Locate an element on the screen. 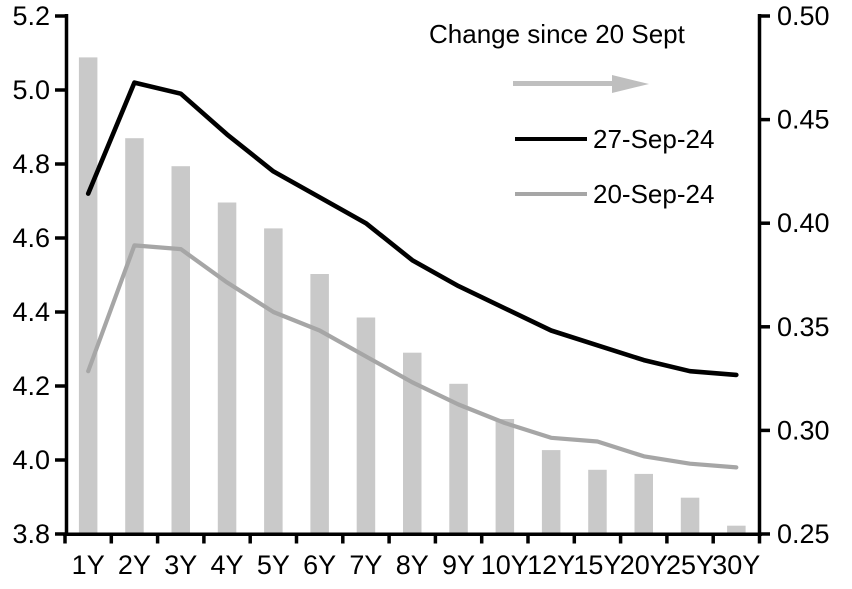 Image resolution: width=852 pixels, height=589 pixels. x-axis-category-label: 30Y is located at coordinates (736, 565).